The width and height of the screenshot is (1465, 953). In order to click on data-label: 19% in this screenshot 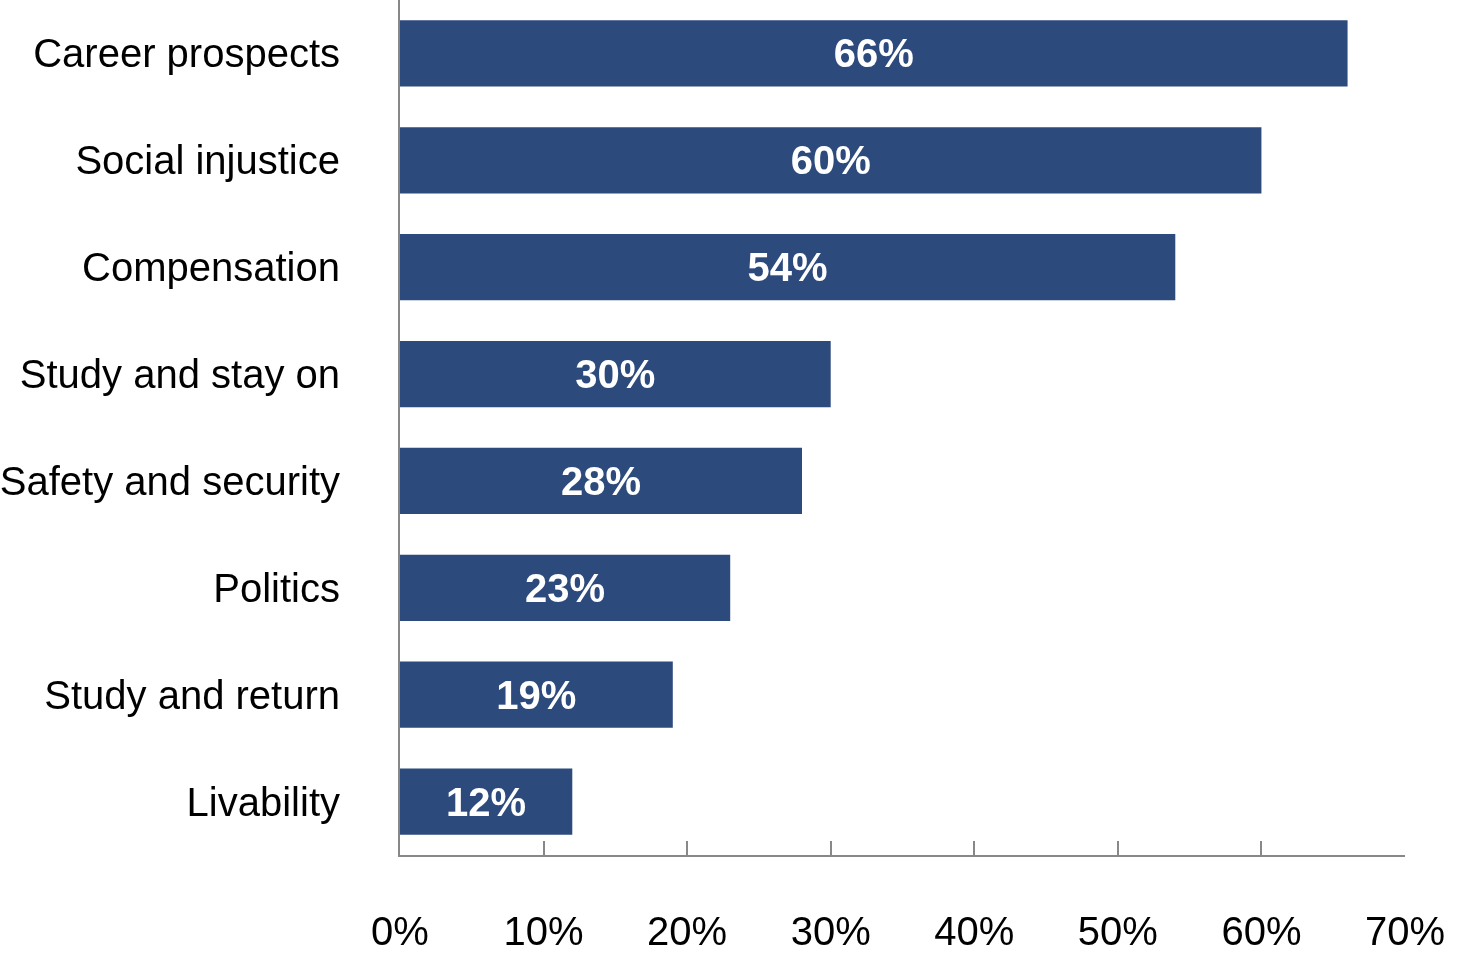, I will do `click(536, 694)`.